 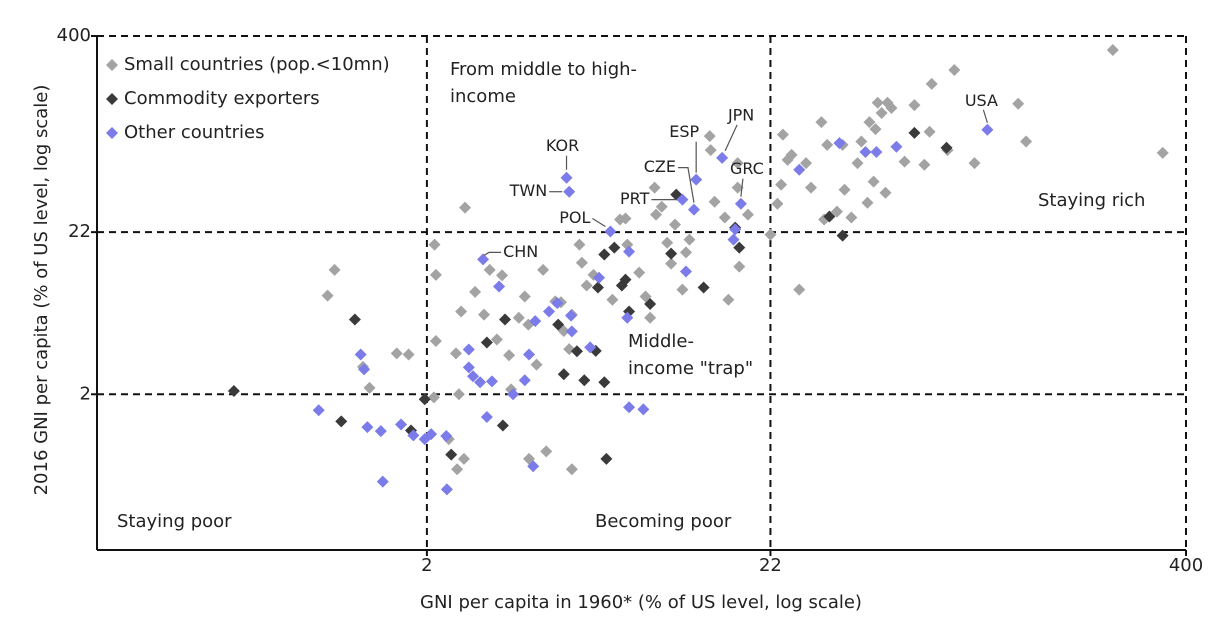 I want to click on y-tick-label: 22, so click(x=79, y=231).